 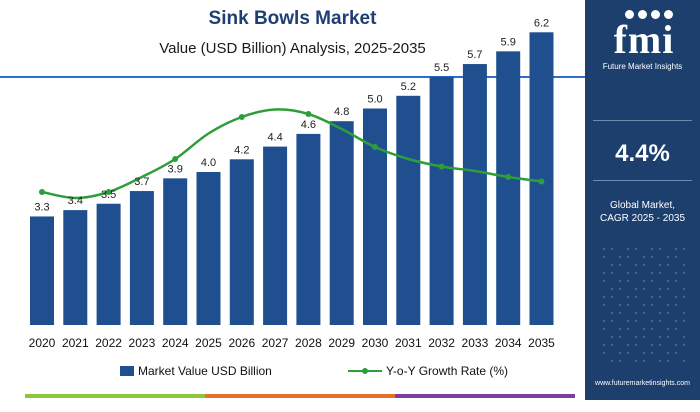 I want to click on chart-title: Sink Bowls Market, so click(x=292, y=18).